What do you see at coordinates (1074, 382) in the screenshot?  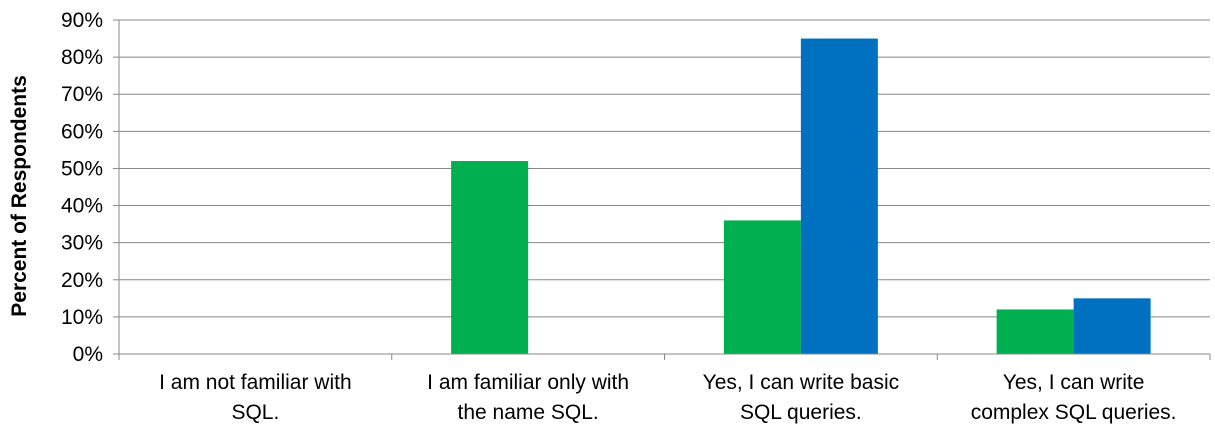 I see `x-category-label-line: Yes, I can write` at bounding box center [1074, 382].